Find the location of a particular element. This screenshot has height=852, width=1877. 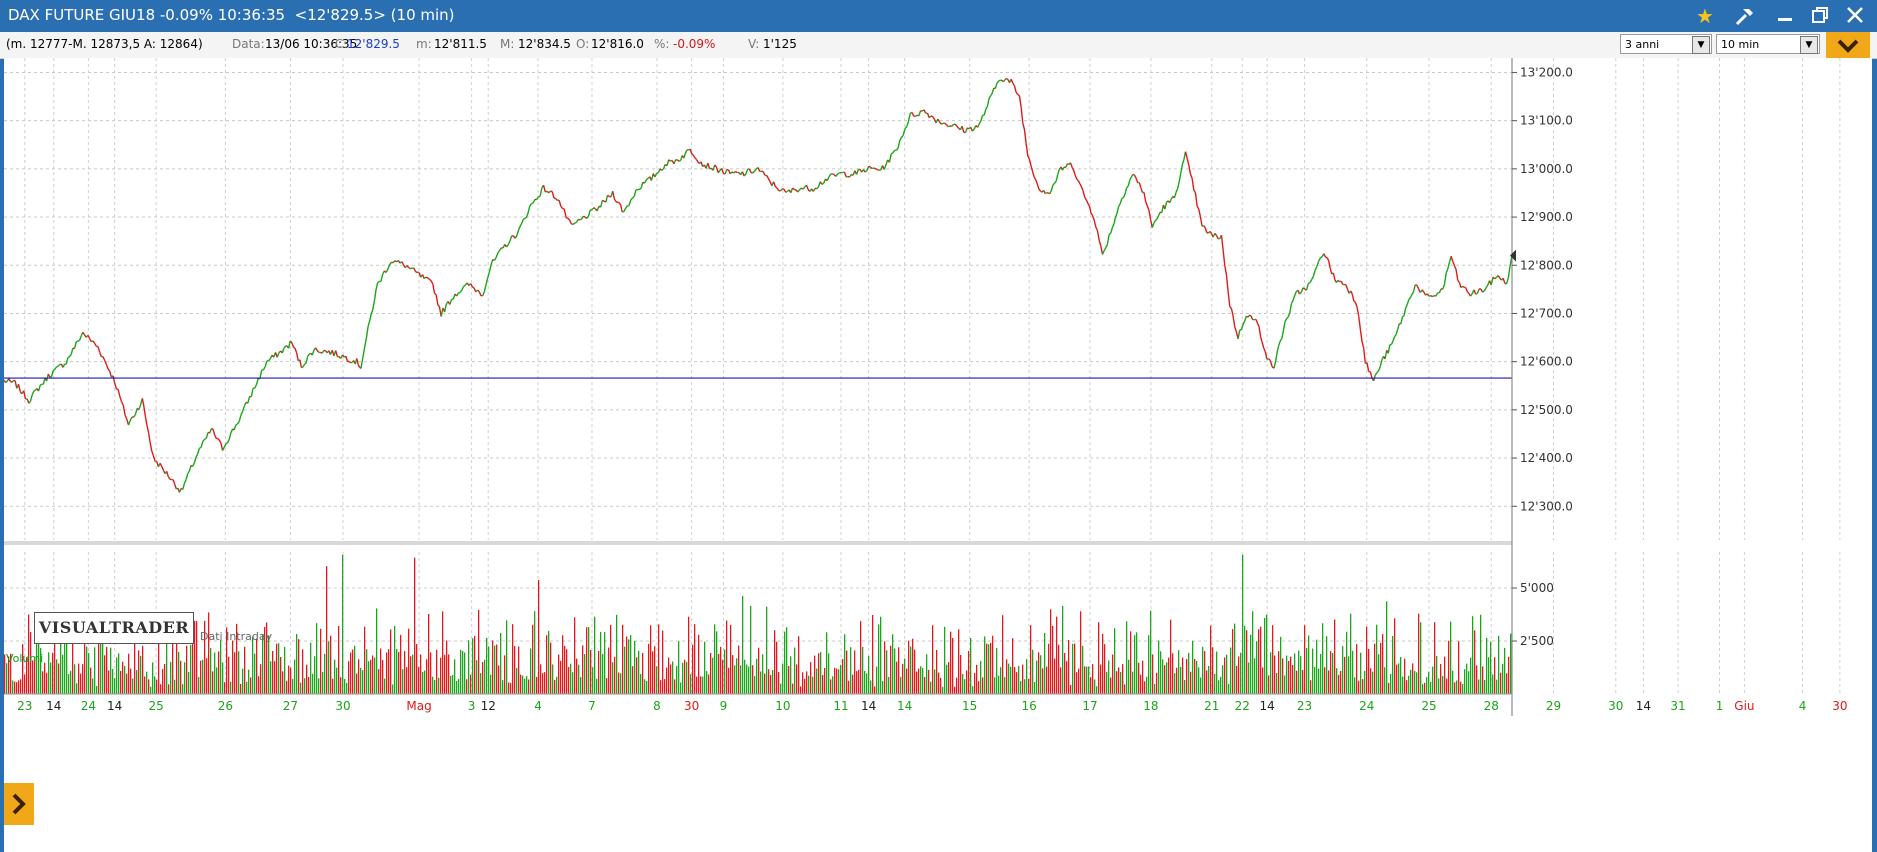

close-icon is located at coordinates (1855, 16).